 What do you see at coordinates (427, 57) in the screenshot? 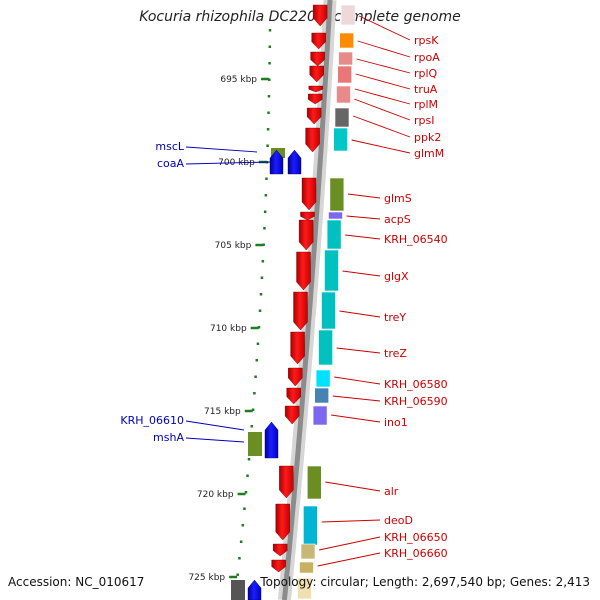
I see `gene-label-rpoa: rpoA` at bounding box center [427, 57].